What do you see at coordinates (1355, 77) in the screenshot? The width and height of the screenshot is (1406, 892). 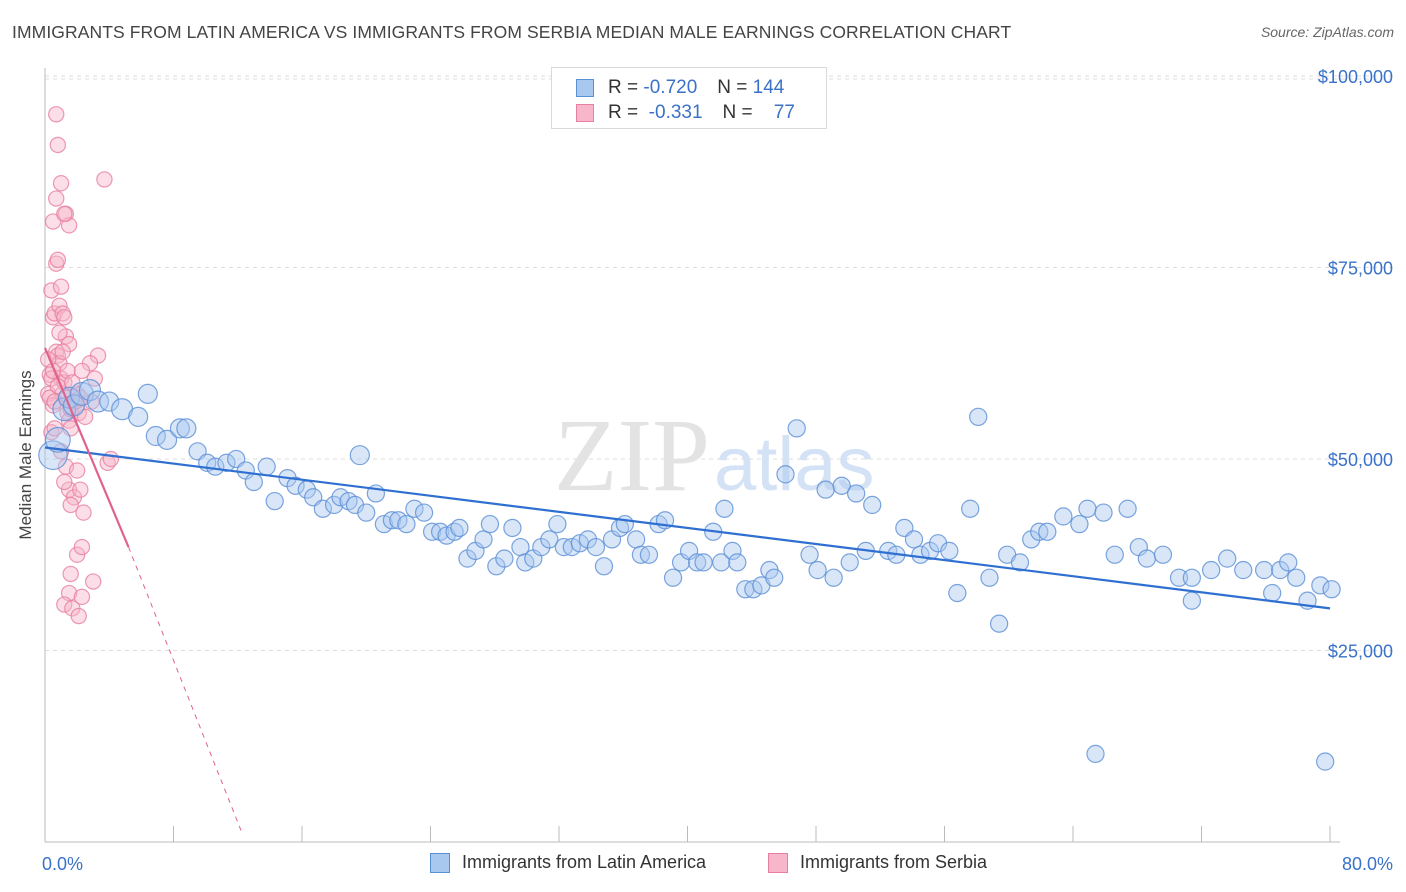 I see `y-tick-label: $100,000` at bounding box center [1355, 77].